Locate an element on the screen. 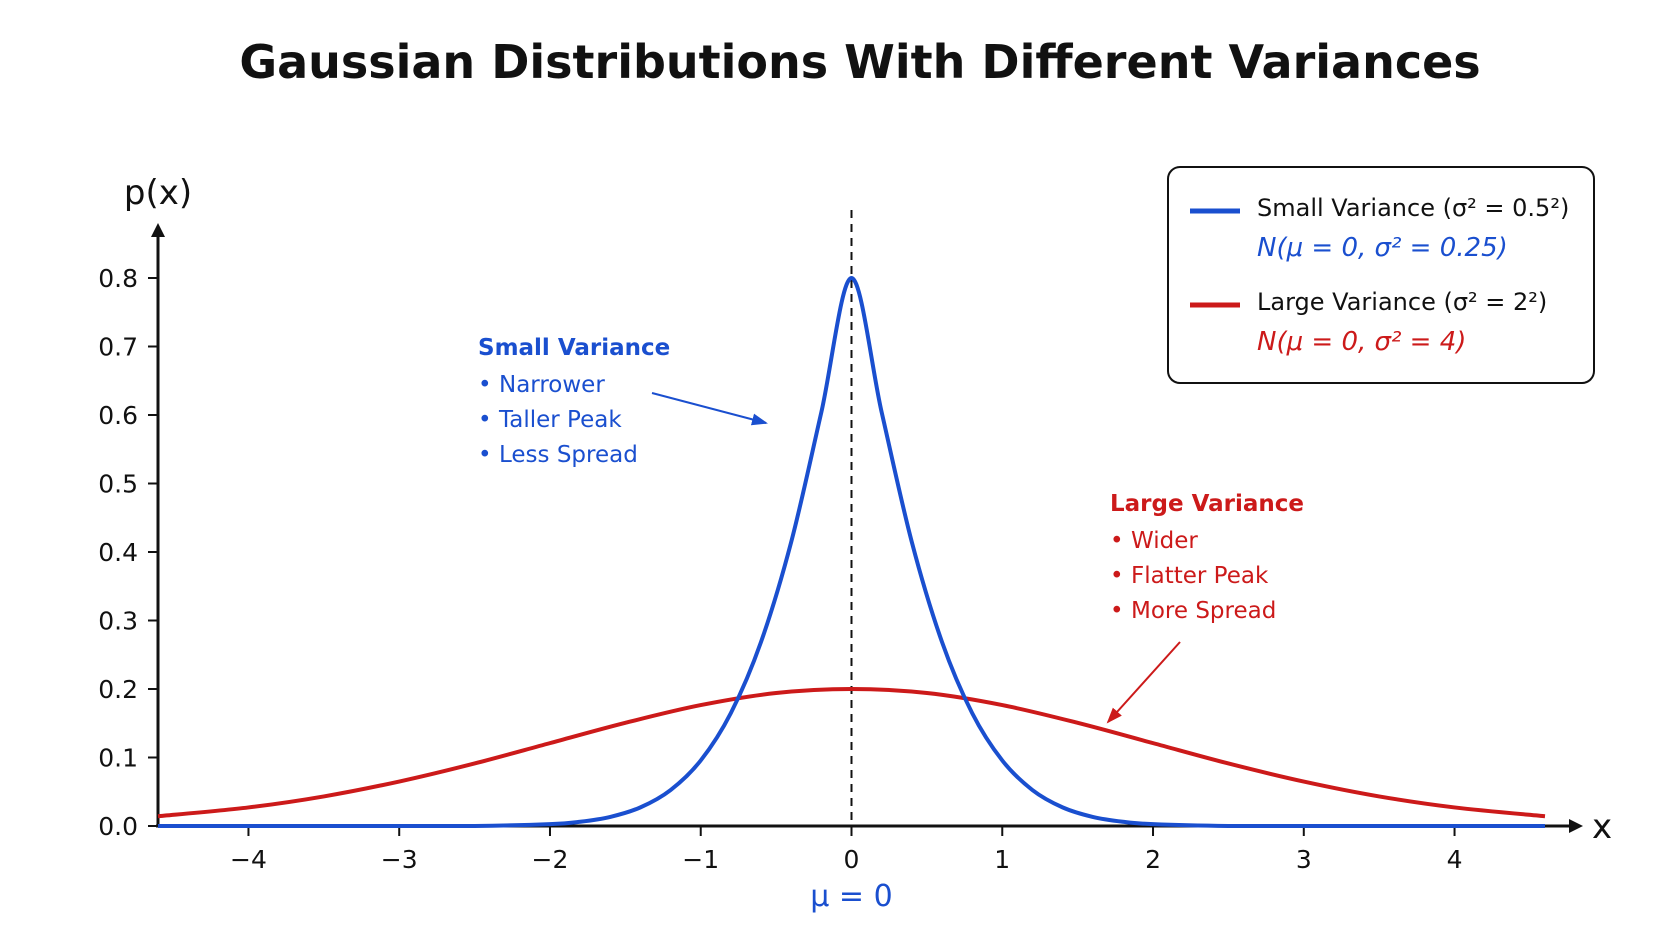 Image resolution: width=1672 pixels, height=941 pixels. x-tick-label: 4 is located at coordinates (1455, 859).